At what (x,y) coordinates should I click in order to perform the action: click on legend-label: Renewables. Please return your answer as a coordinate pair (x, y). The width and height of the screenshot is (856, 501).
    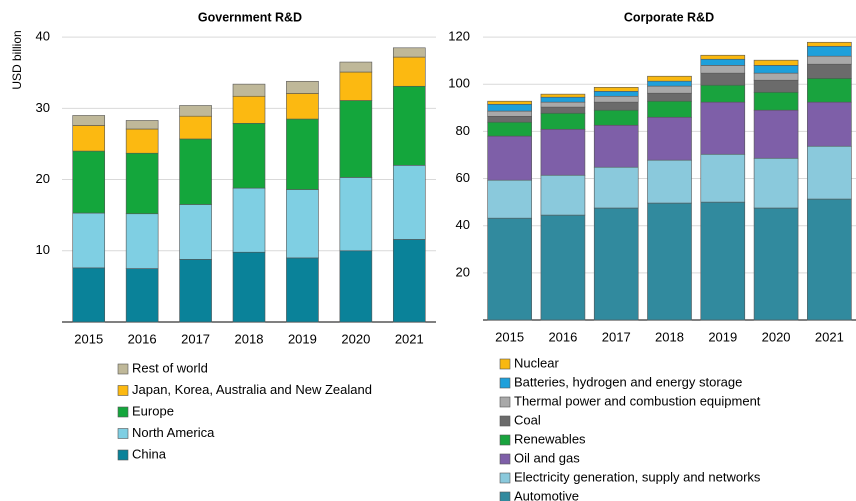
    Looking at the image, I should click on (550, 438).